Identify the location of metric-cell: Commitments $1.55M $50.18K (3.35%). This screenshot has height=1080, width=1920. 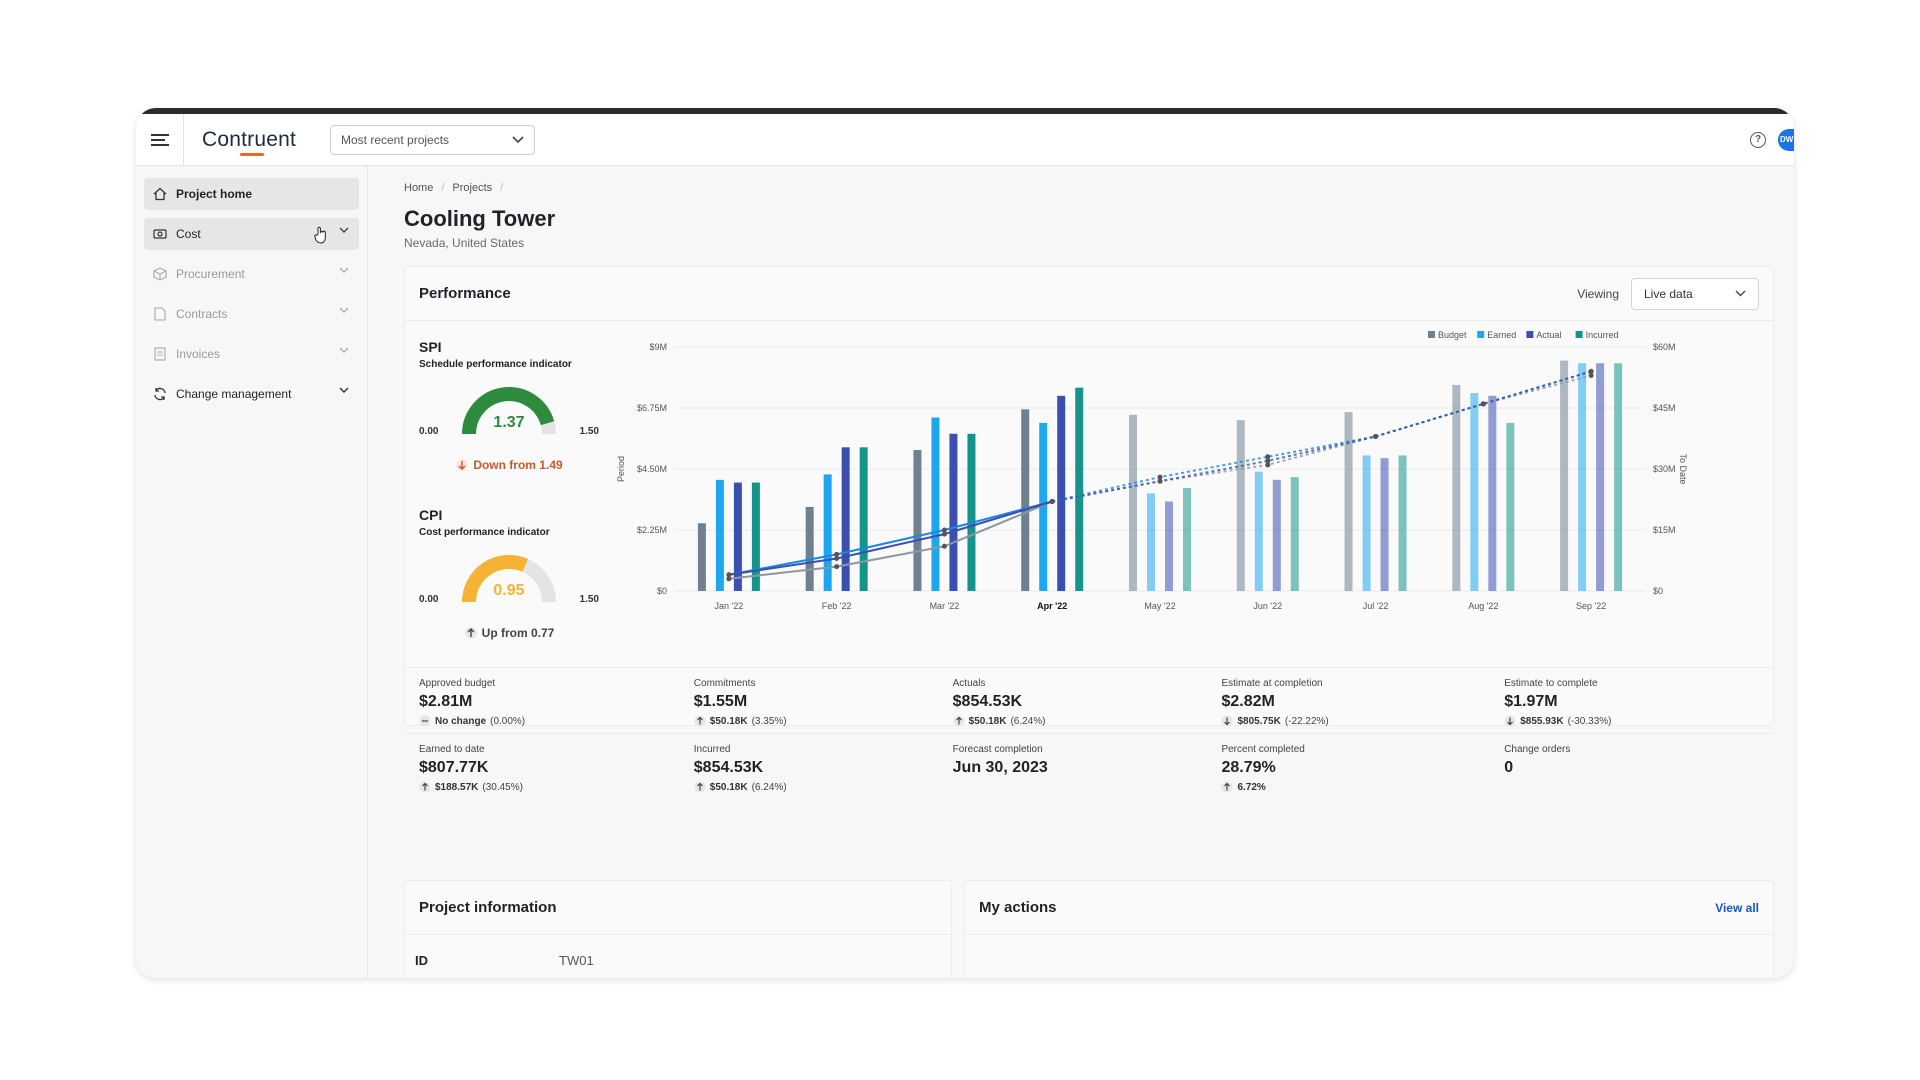
(823, 700).